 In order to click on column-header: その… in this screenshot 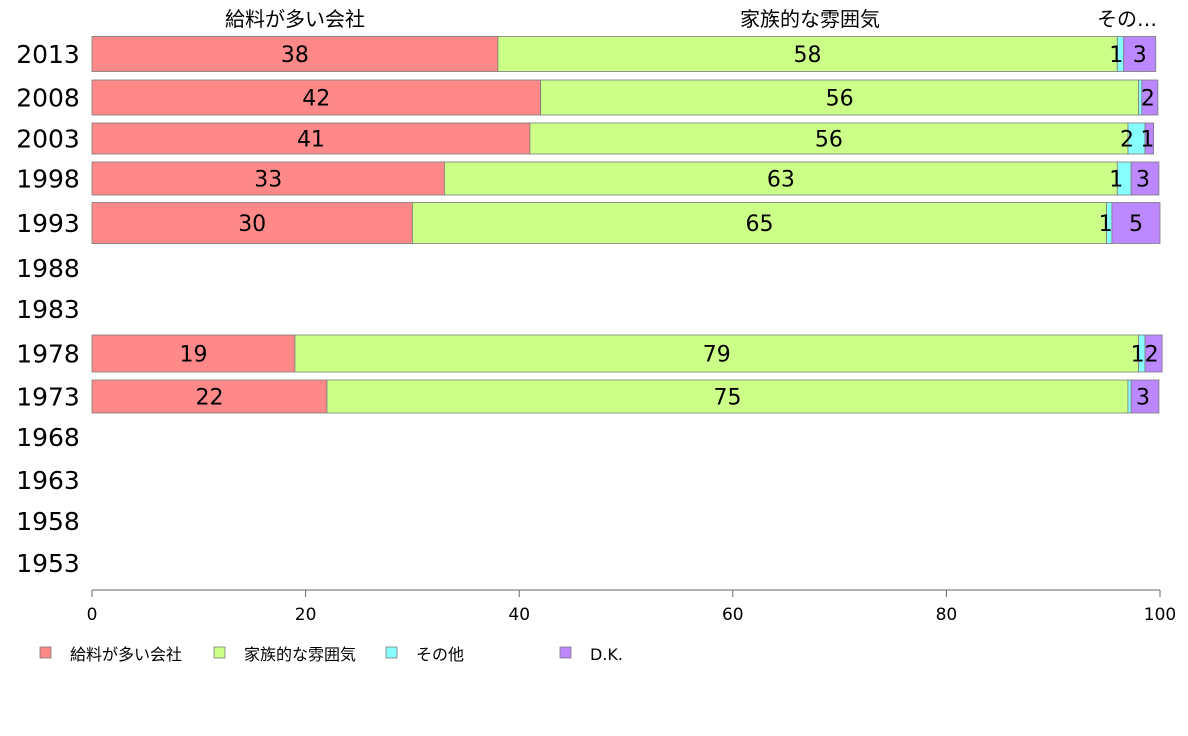, I will do `click(1127, 19)`.